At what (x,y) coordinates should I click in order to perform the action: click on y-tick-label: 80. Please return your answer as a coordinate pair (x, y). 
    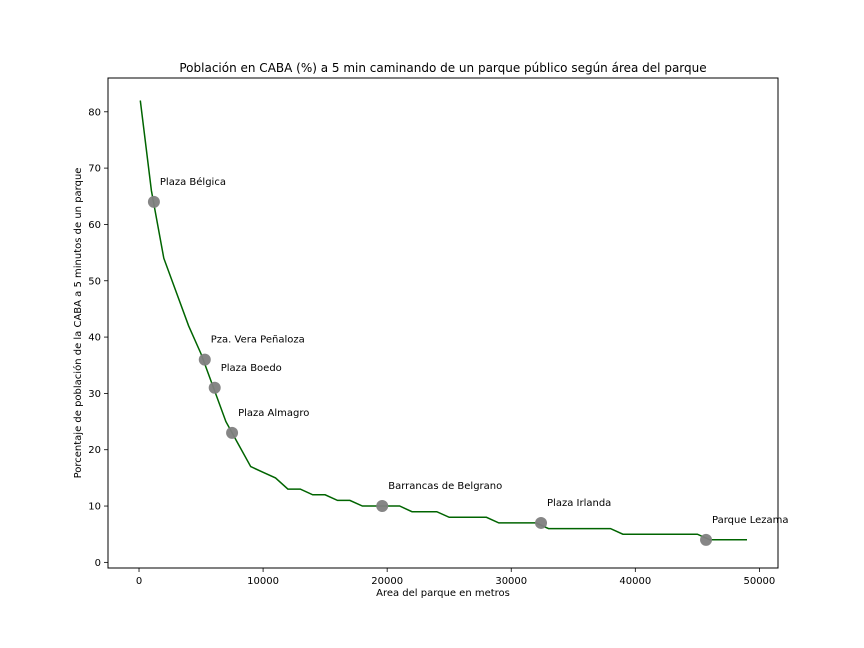
    Looking at the image, I should click on (94, 112).